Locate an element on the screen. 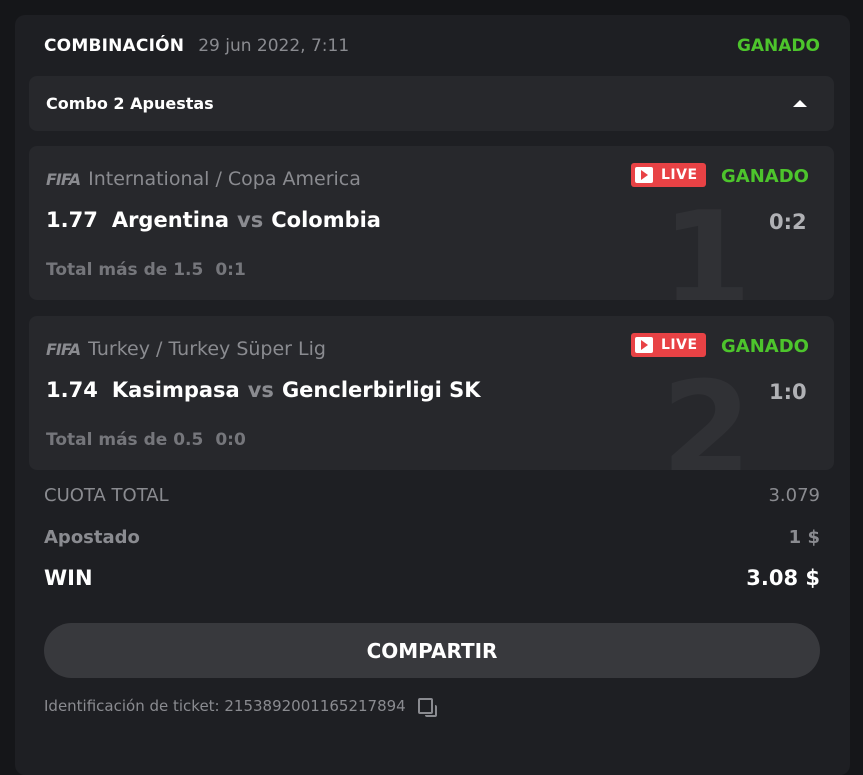 This screenshot has width=863, height=775. total-odds: 3.079 is located at coordinates (794, 495).